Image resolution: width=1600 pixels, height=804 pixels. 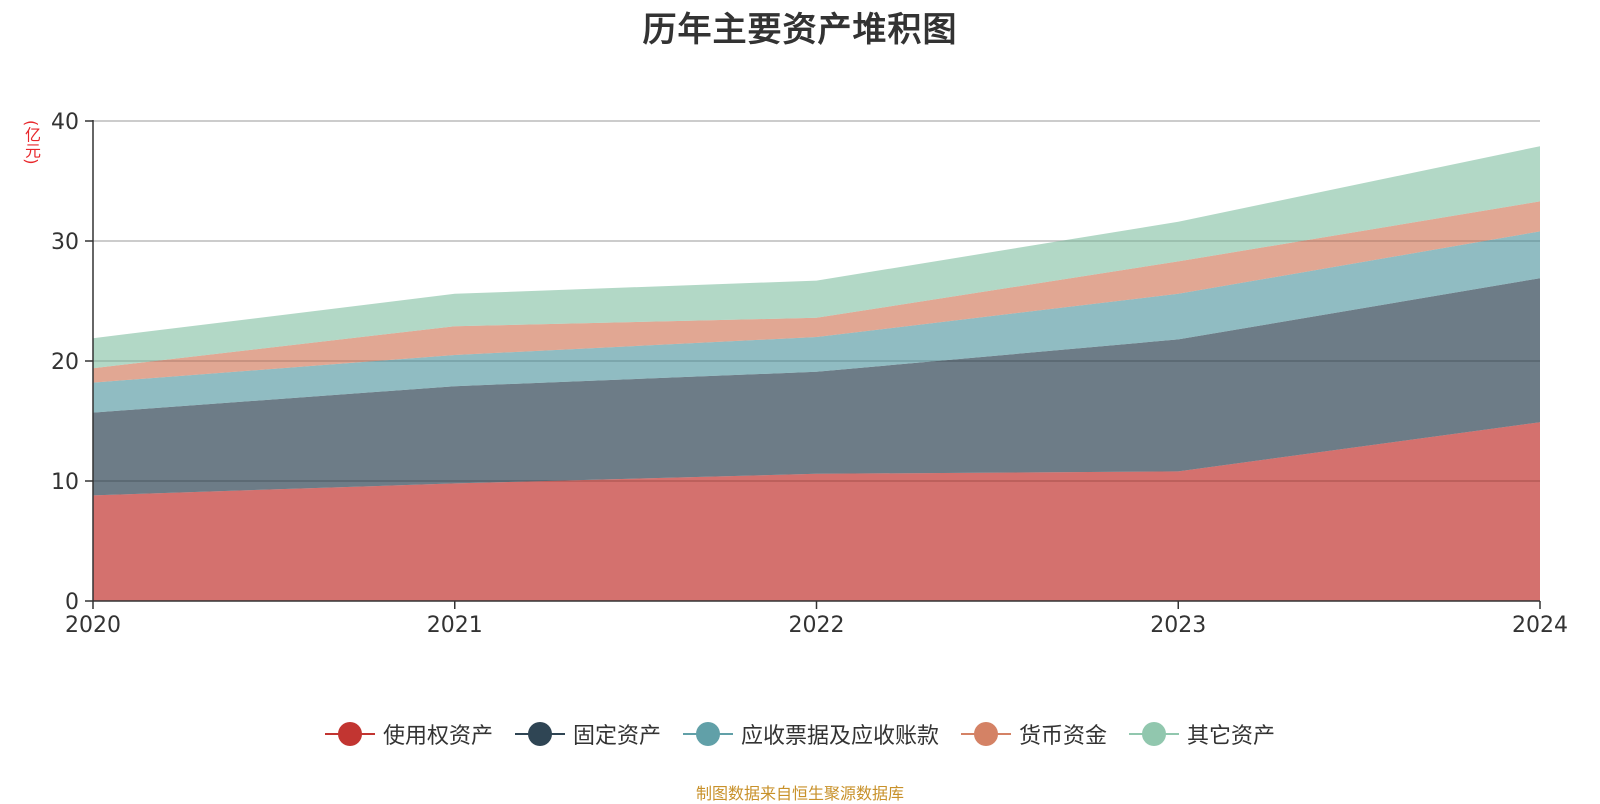 What do you see at coordinates (65, 362) in the screenshot?
I see `y-tick-label: 20` at bounding box center [65, 362].